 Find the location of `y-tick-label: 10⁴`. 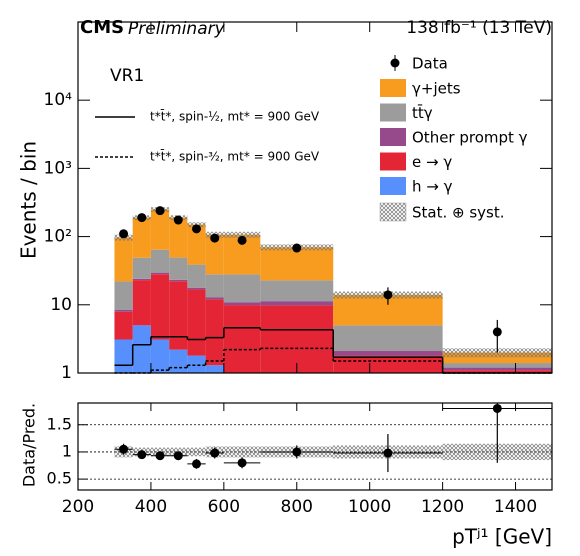

y-tick-label: 10⁴ is located at coordinates (58, 100).